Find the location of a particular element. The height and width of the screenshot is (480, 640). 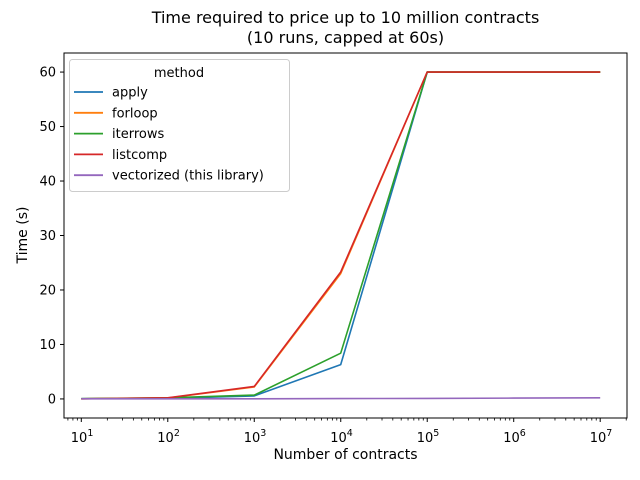

x-tick-label: 10² is located at coordinates (168, 437).